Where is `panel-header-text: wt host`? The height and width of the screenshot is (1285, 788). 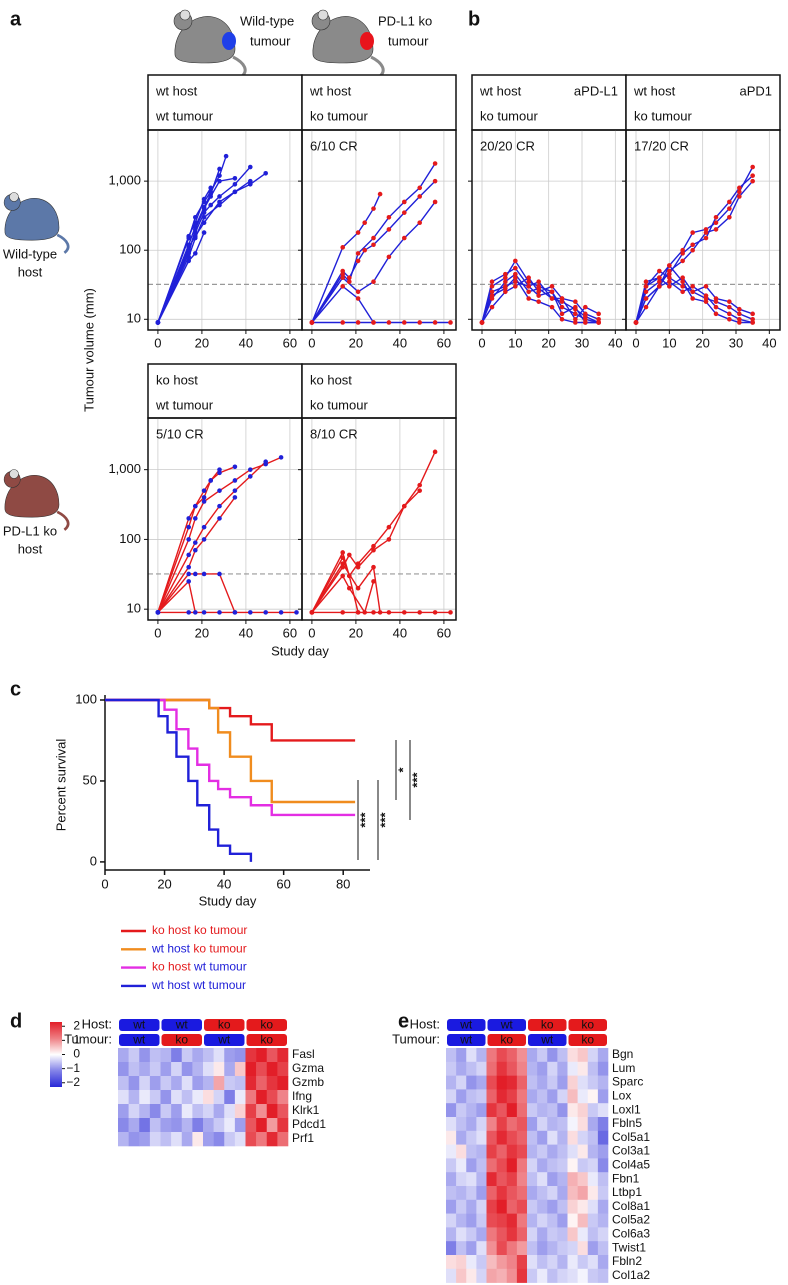 panel-header-text: wt host is located at coordinates (500, 90).